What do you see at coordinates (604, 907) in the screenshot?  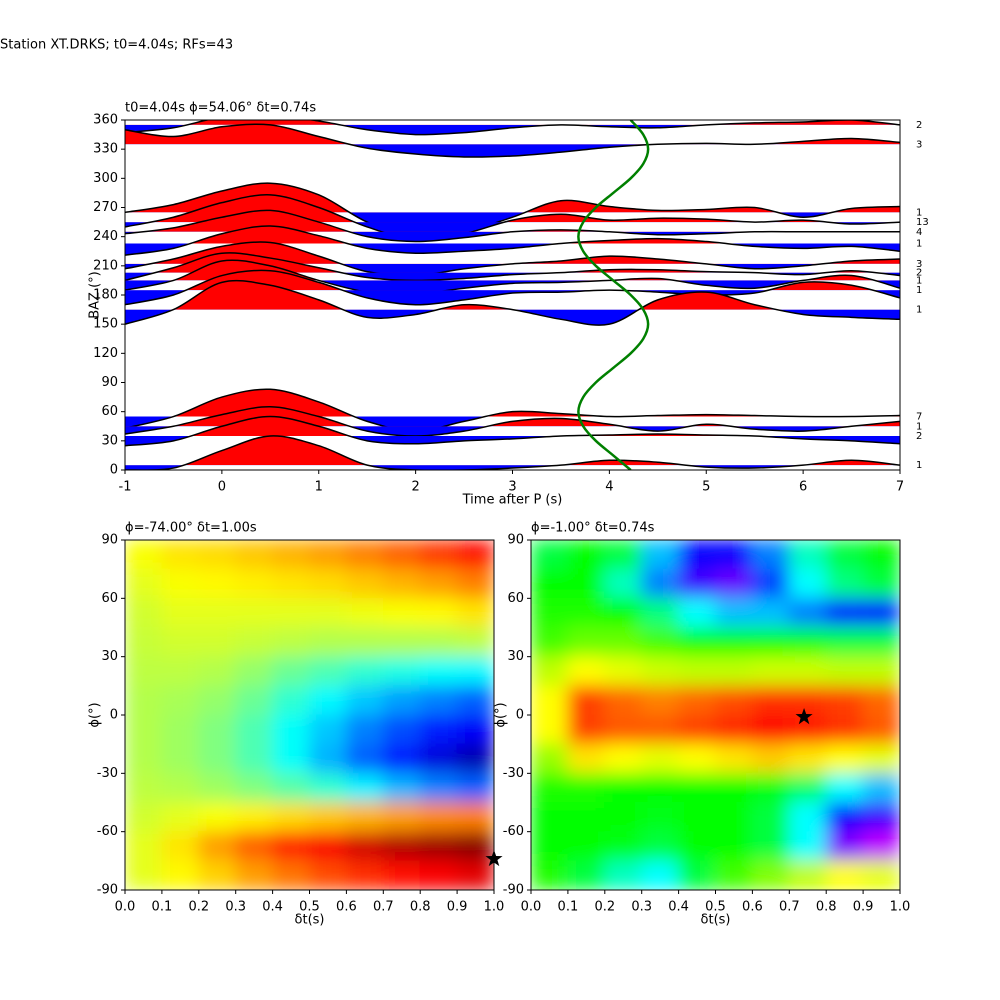 I see `x-tick-label: 0.2` at bounding box center [604, 907].